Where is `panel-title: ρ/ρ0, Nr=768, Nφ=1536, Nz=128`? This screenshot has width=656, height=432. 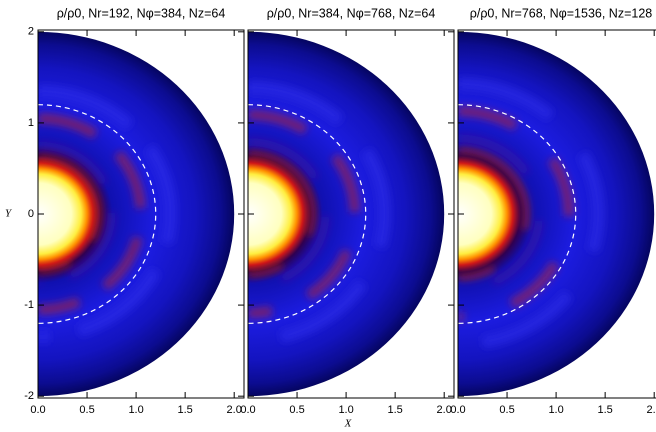
panel-title: ρ/ρ0, Nr=768, Nφ=1536, Nz=128 is located at coordinates (561, 13).